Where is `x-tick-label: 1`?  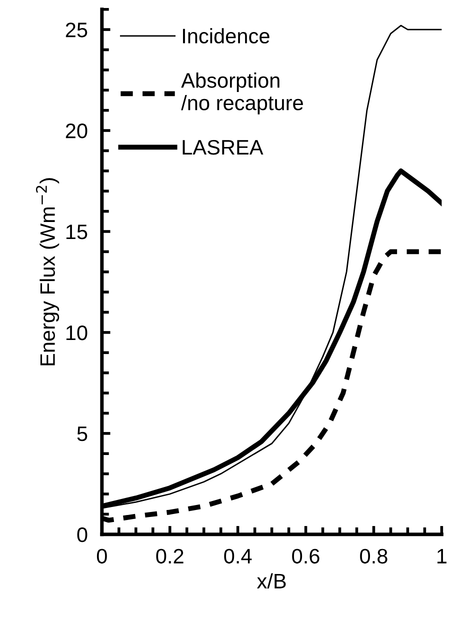
x-tick-label: 1 is located at coordinates (441, 556).